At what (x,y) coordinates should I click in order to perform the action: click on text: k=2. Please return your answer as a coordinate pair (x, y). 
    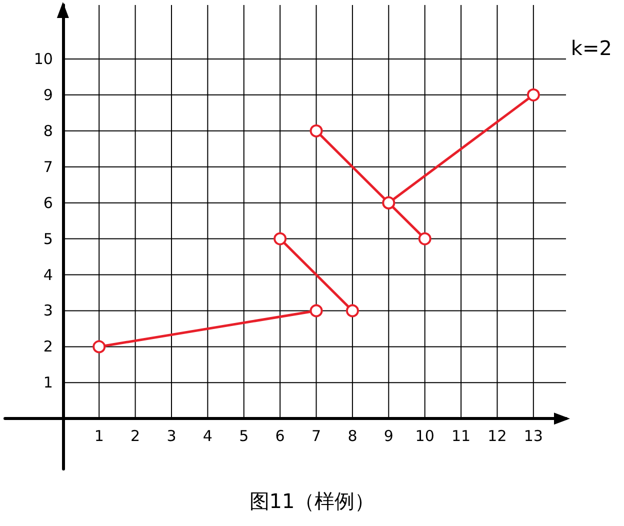
    Looking at the image, I should click on (591, 48).